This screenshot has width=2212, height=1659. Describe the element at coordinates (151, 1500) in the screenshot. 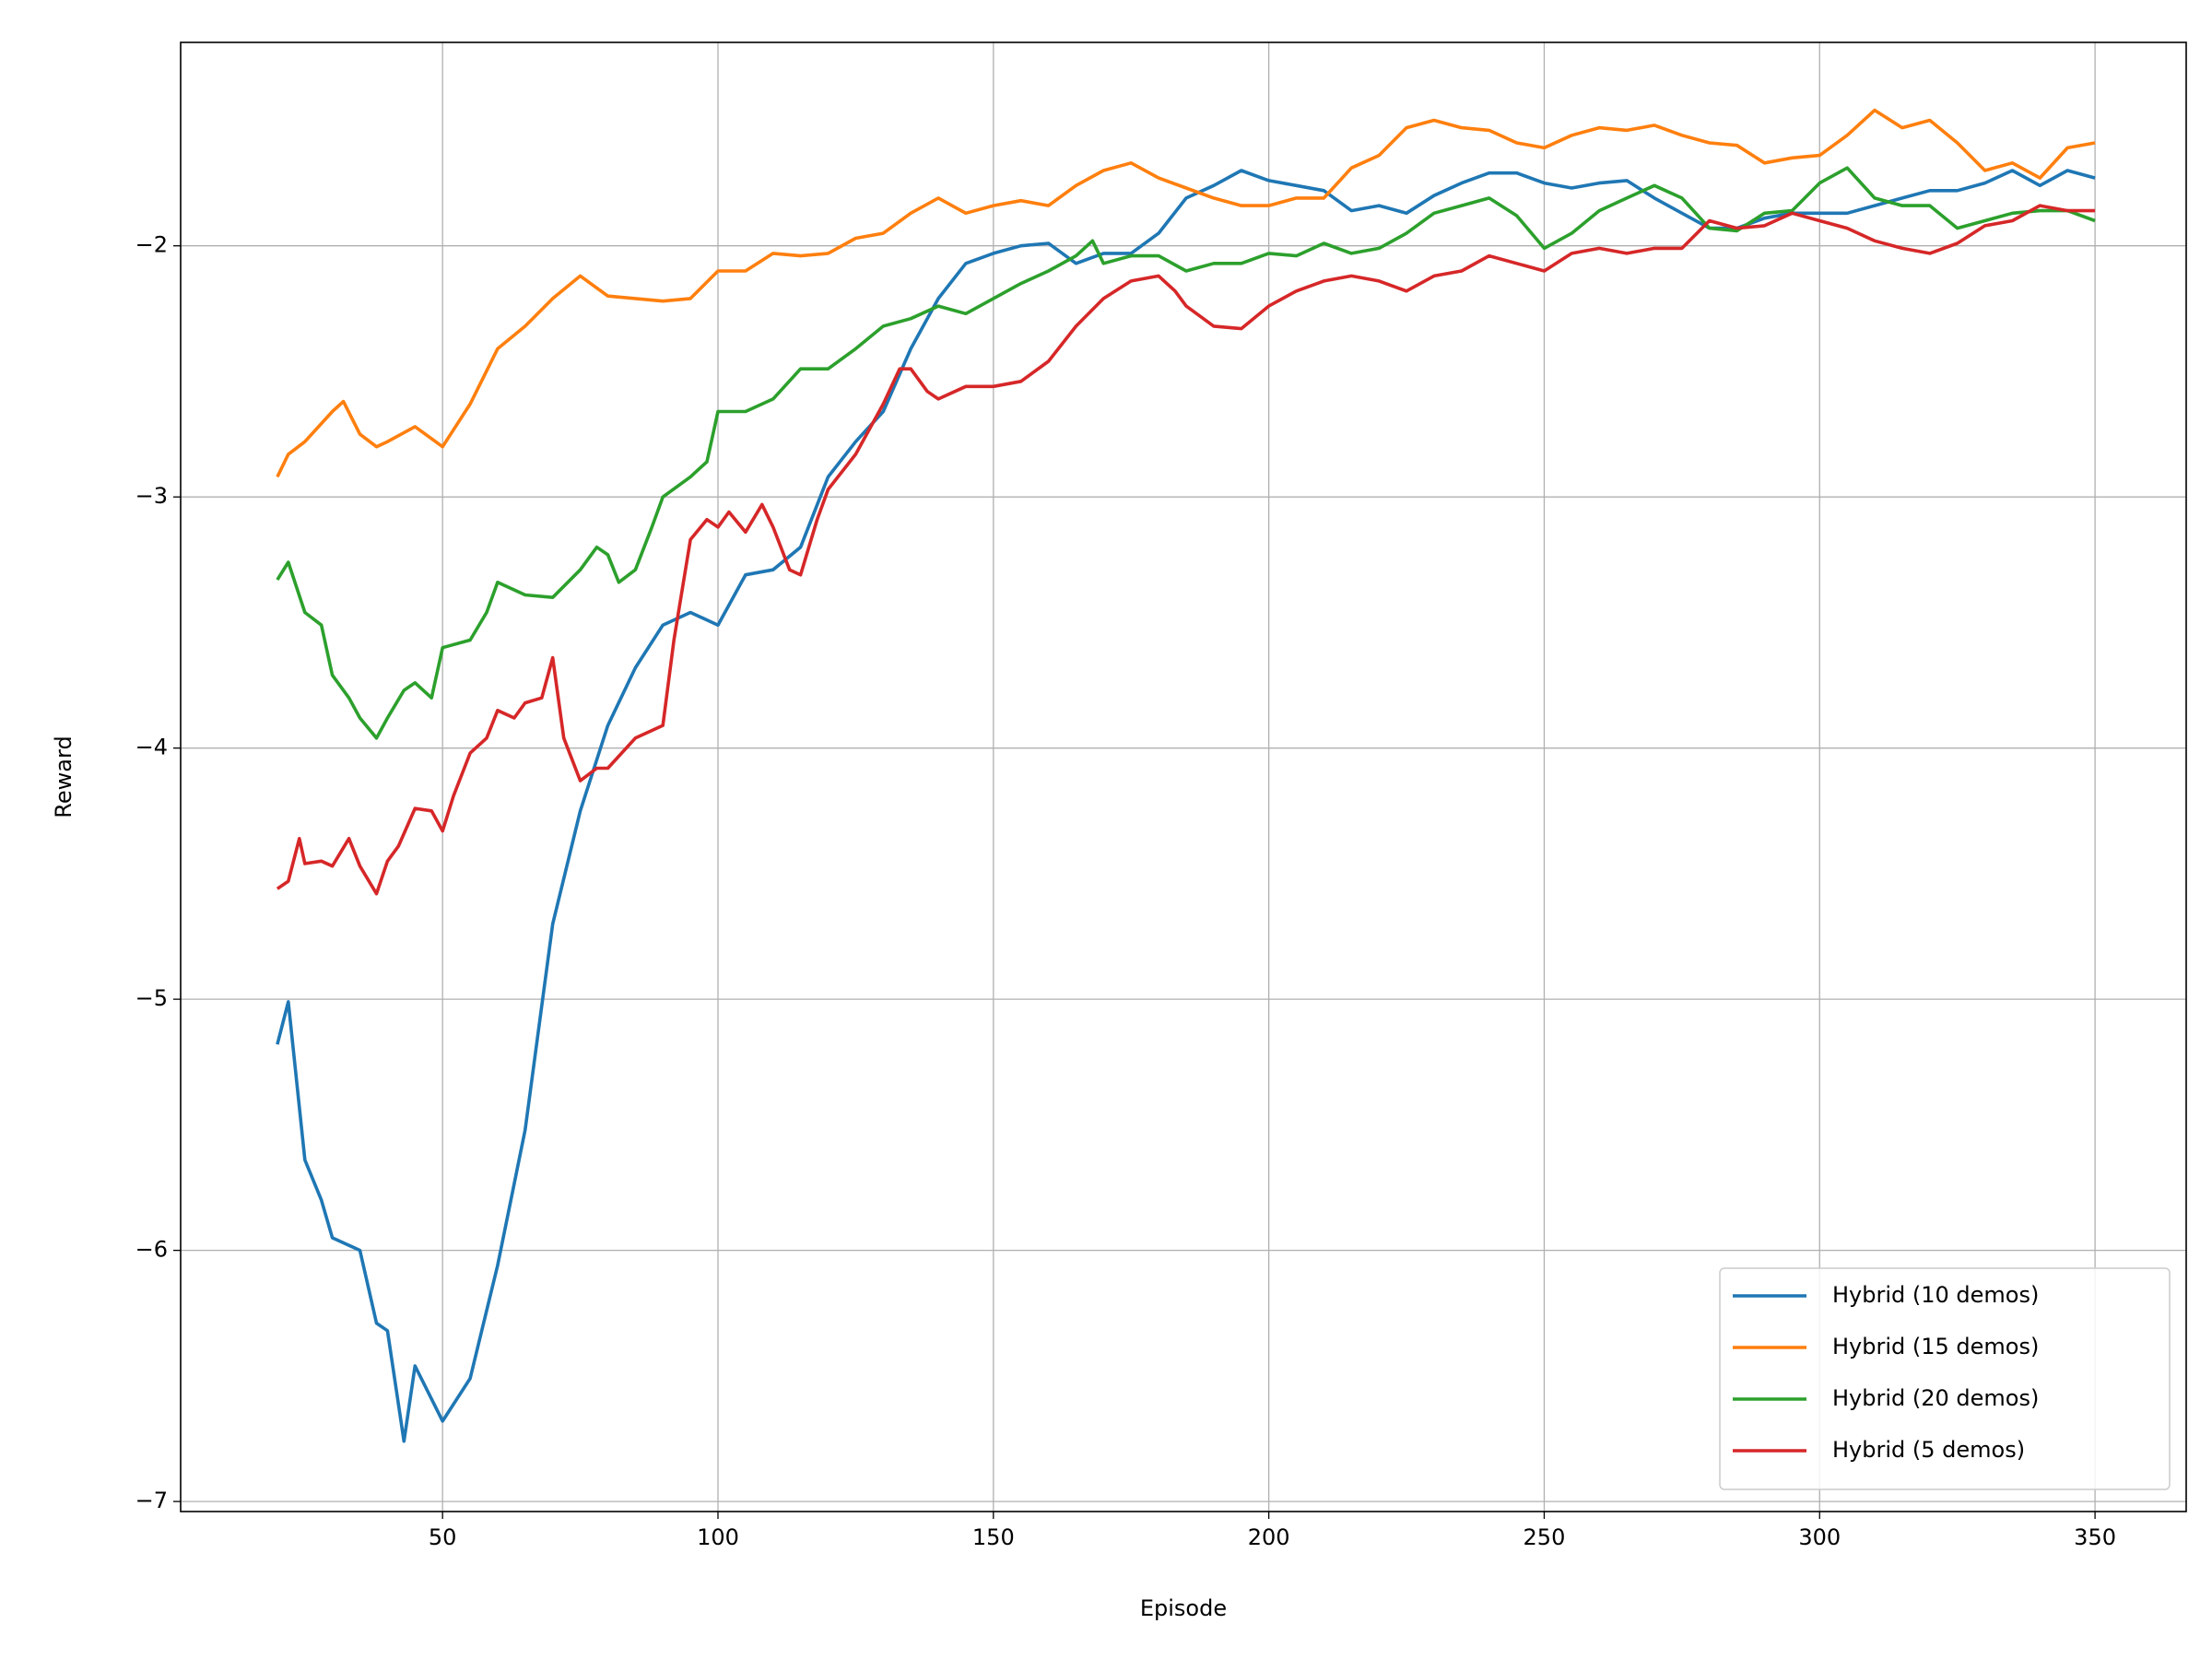

I see `y-tick-label: −7` at that location.